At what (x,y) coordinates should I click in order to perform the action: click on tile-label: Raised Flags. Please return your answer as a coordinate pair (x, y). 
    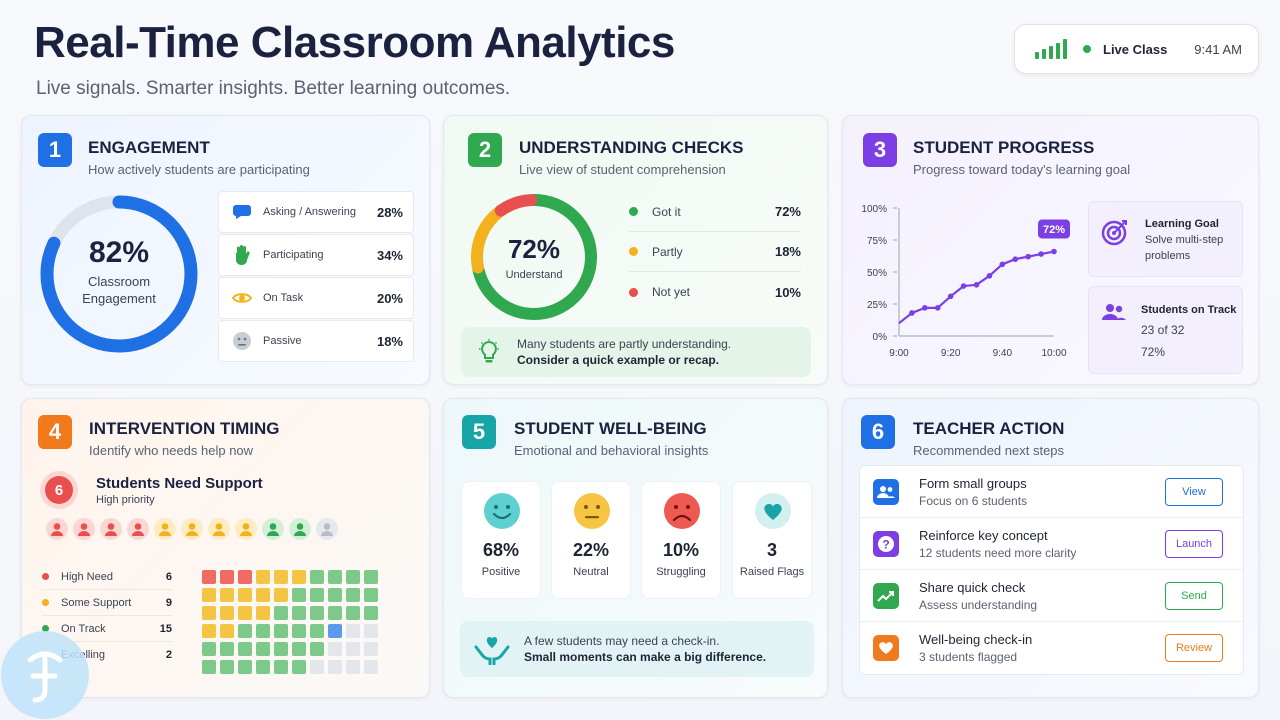
    Looking at the image, I should click on (772, 572).